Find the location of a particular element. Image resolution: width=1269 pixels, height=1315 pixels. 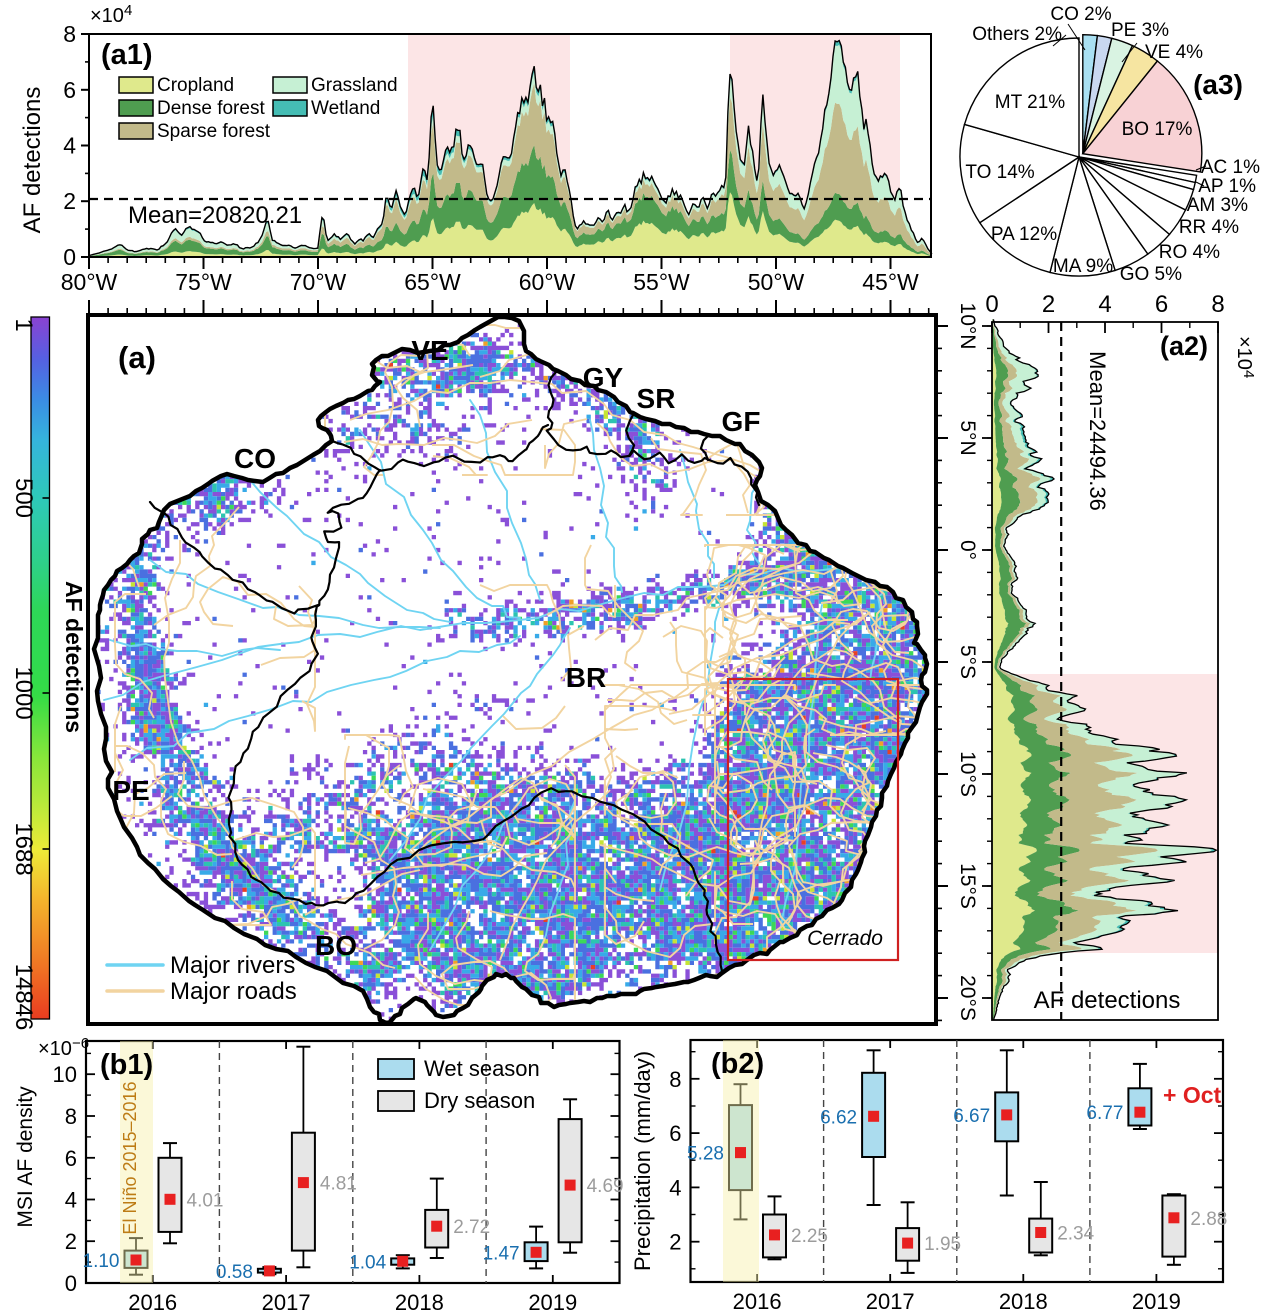

svg-text: Cropland is located at coordinates (195, 85).